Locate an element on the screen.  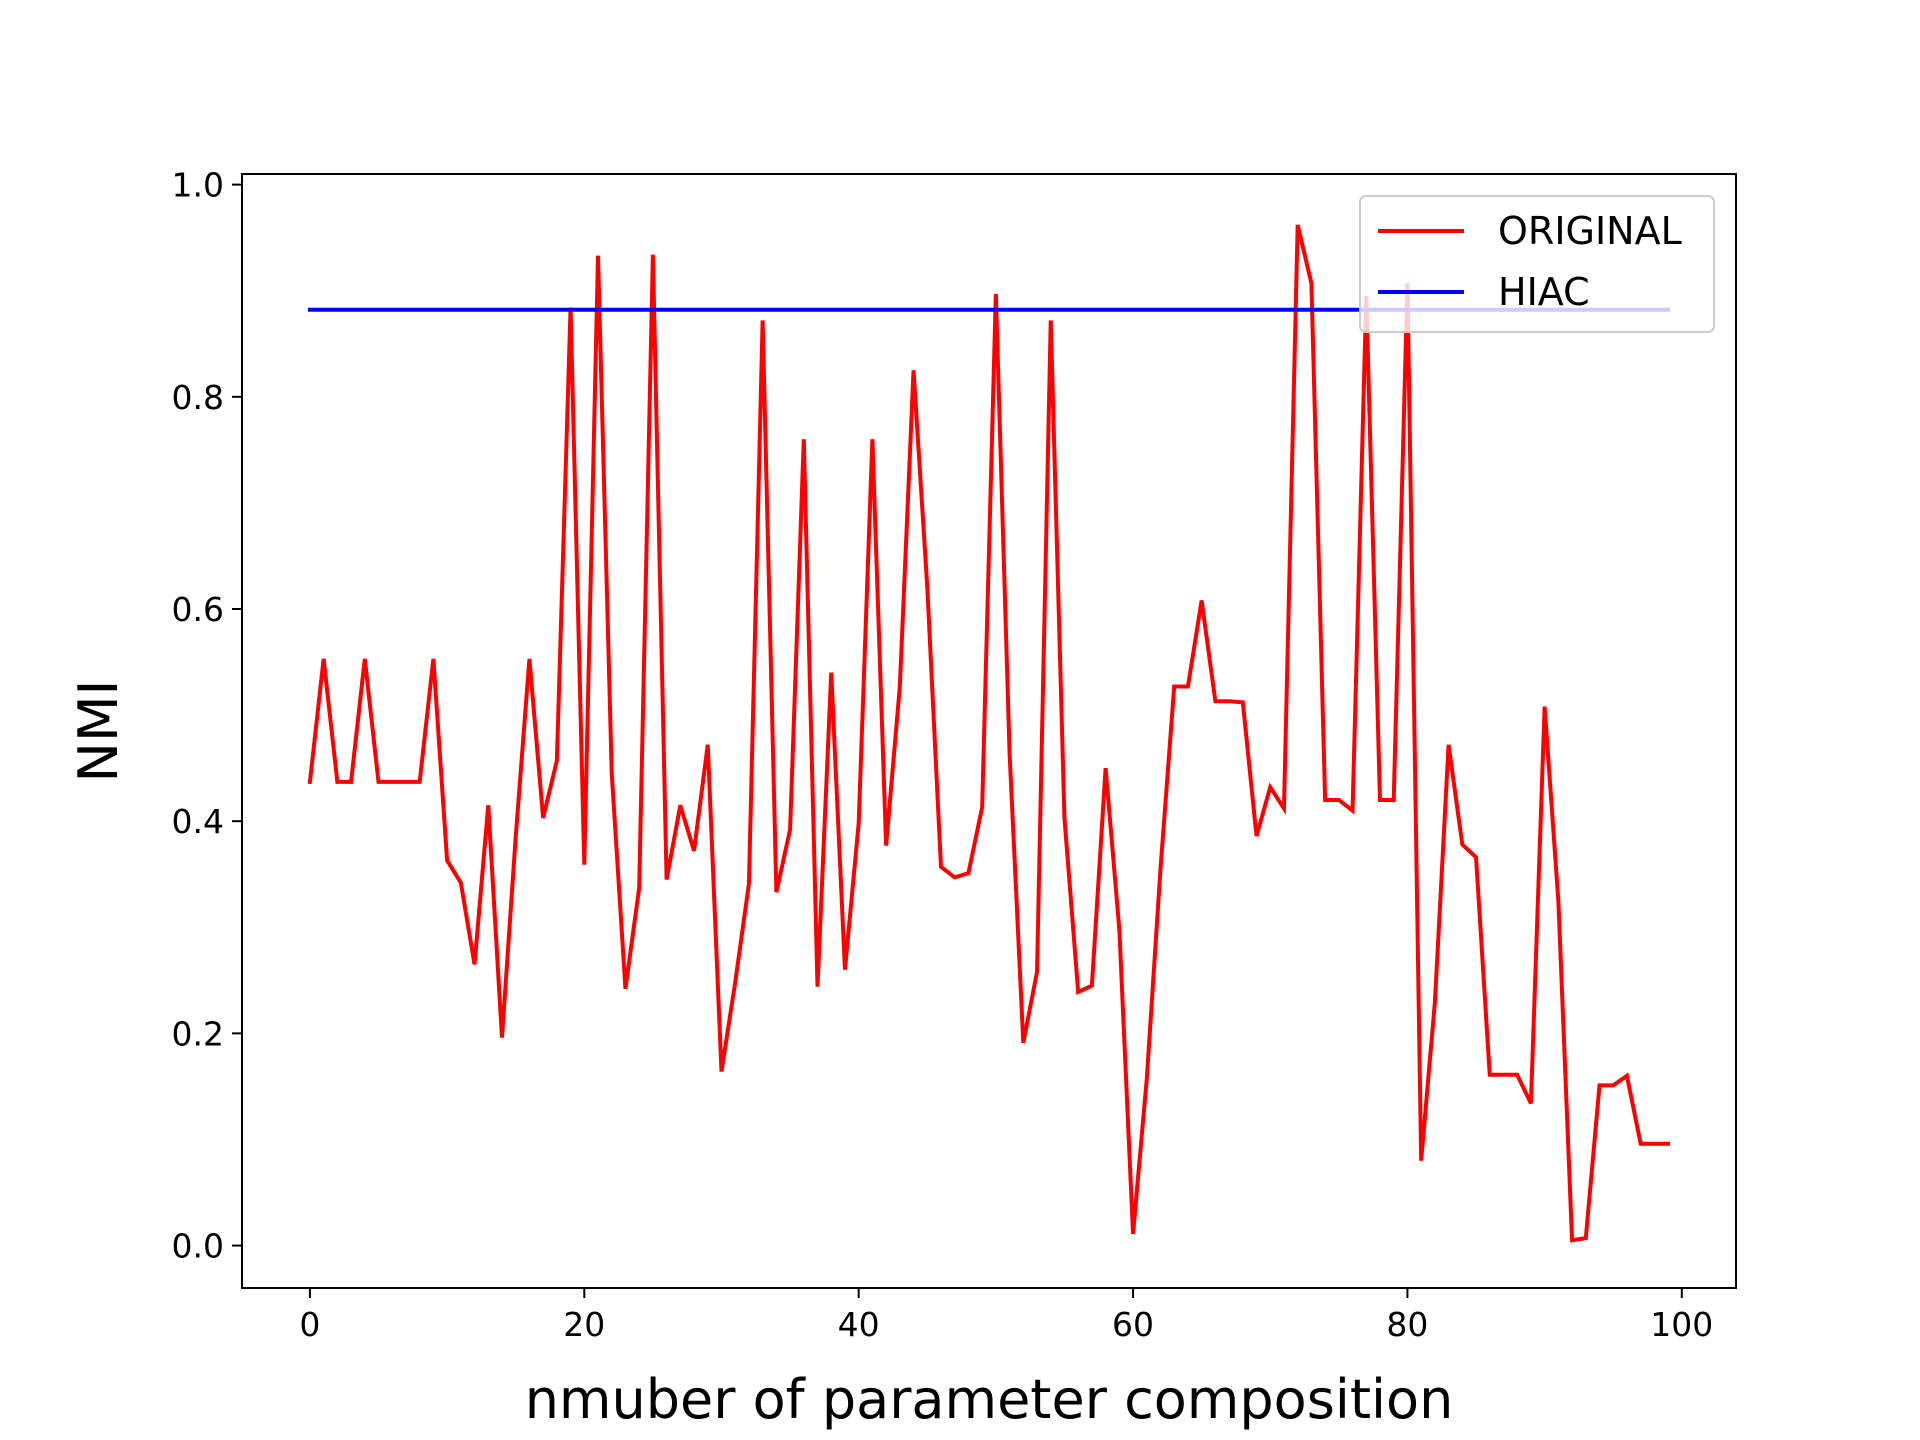
x-tick-label: 40 is located at coordinates (859, 1324).